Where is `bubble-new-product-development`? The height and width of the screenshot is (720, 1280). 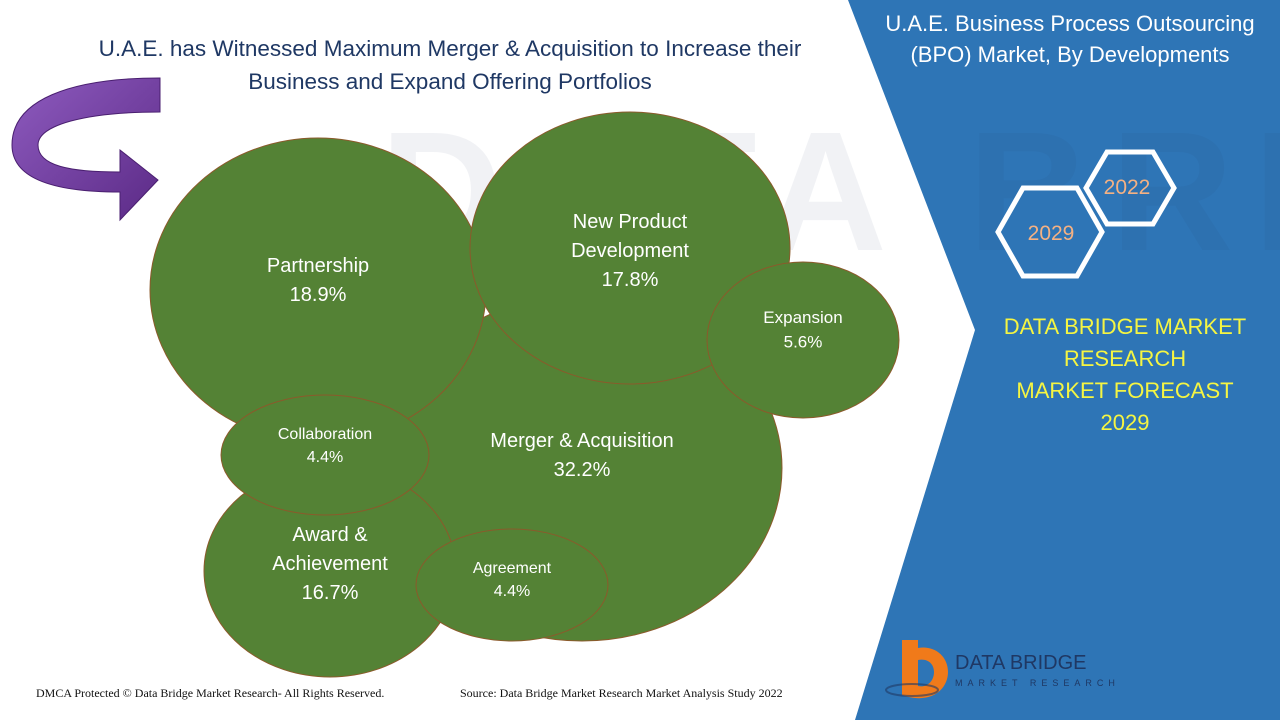 bubble-new-product-development is located at coordinates (630, 248).